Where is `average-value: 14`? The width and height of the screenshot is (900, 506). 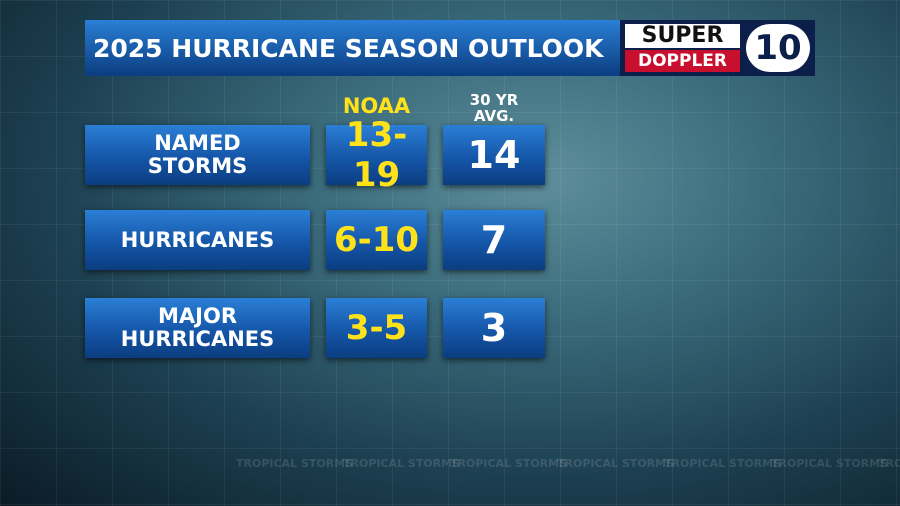
average-value: 14 is located at coordinates (494, 155).